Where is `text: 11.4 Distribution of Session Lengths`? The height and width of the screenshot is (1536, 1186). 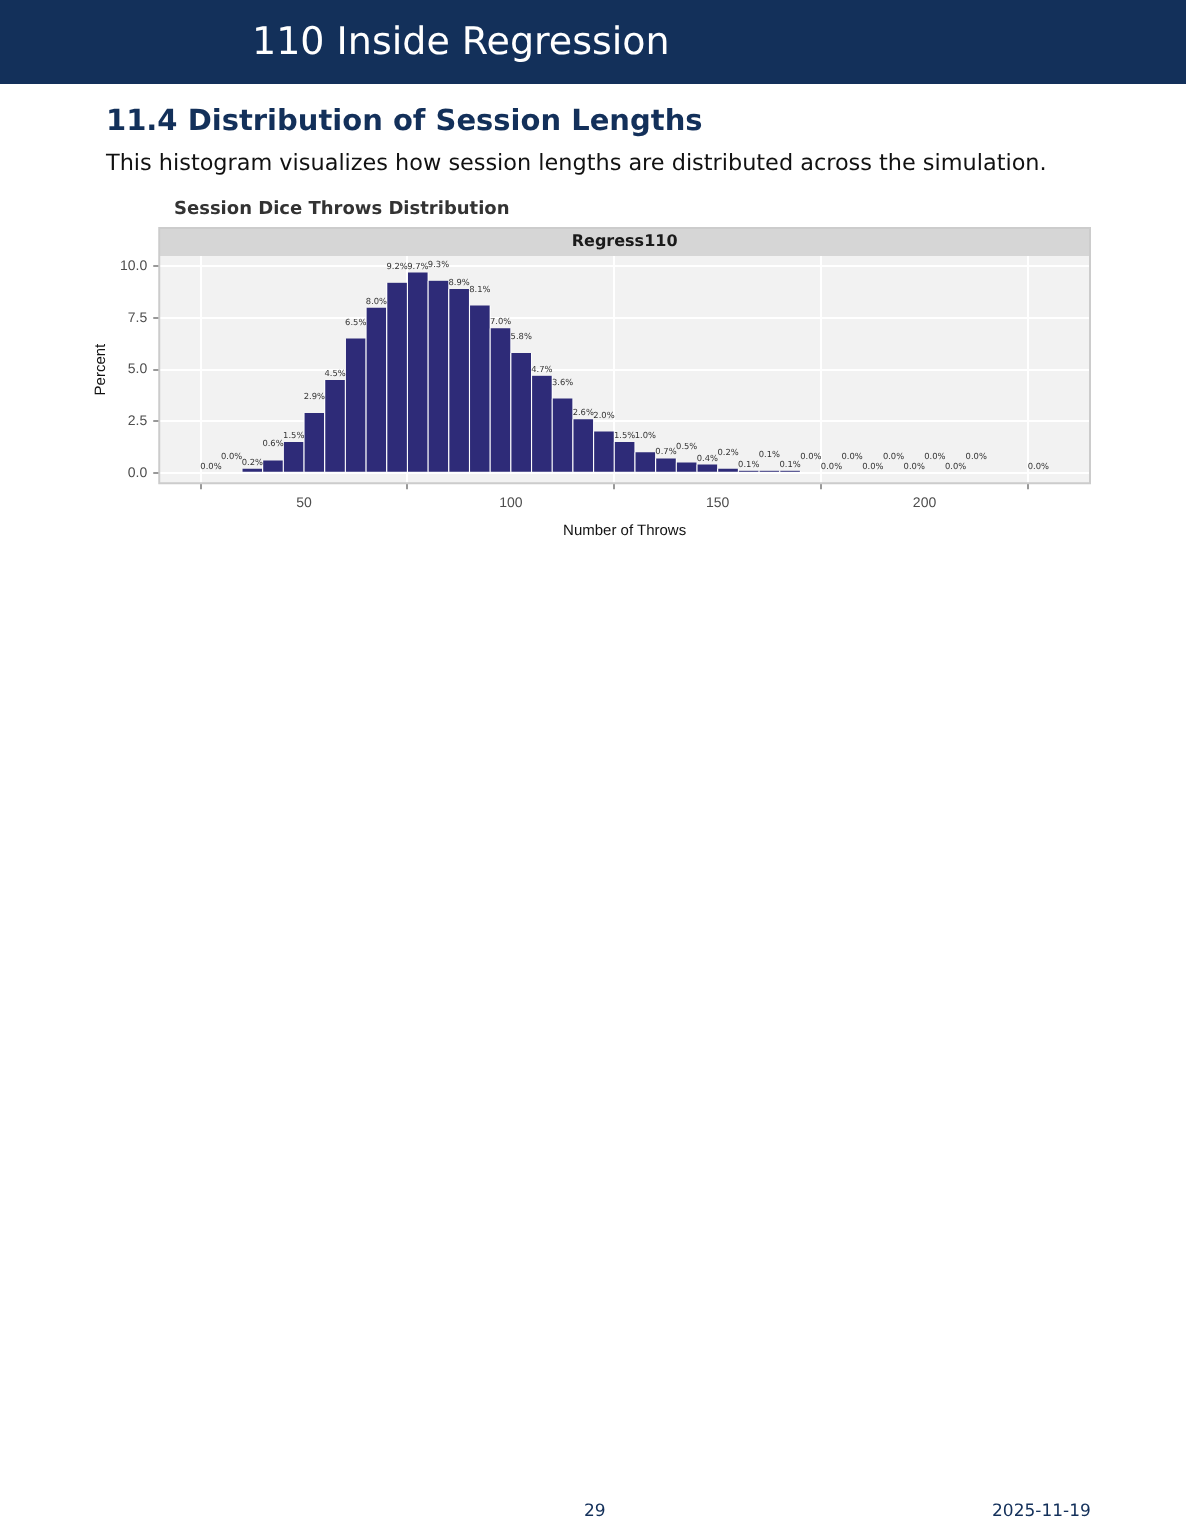
text: 11.4 Distribution of Session Lengths is located at coordinates (404, 122).